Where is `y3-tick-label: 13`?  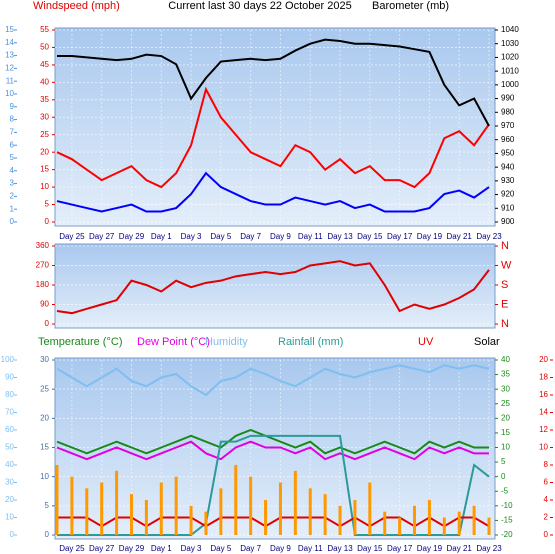
y3-tick-label: 13 is located at coordinates (9, 55).